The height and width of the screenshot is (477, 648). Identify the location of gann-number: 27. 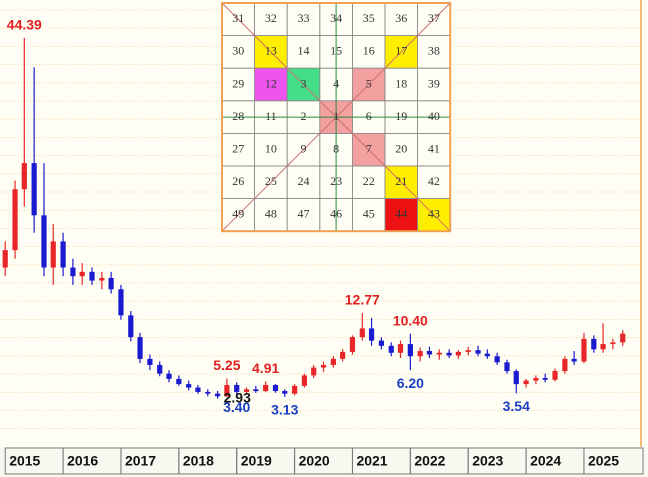
(238, 148).